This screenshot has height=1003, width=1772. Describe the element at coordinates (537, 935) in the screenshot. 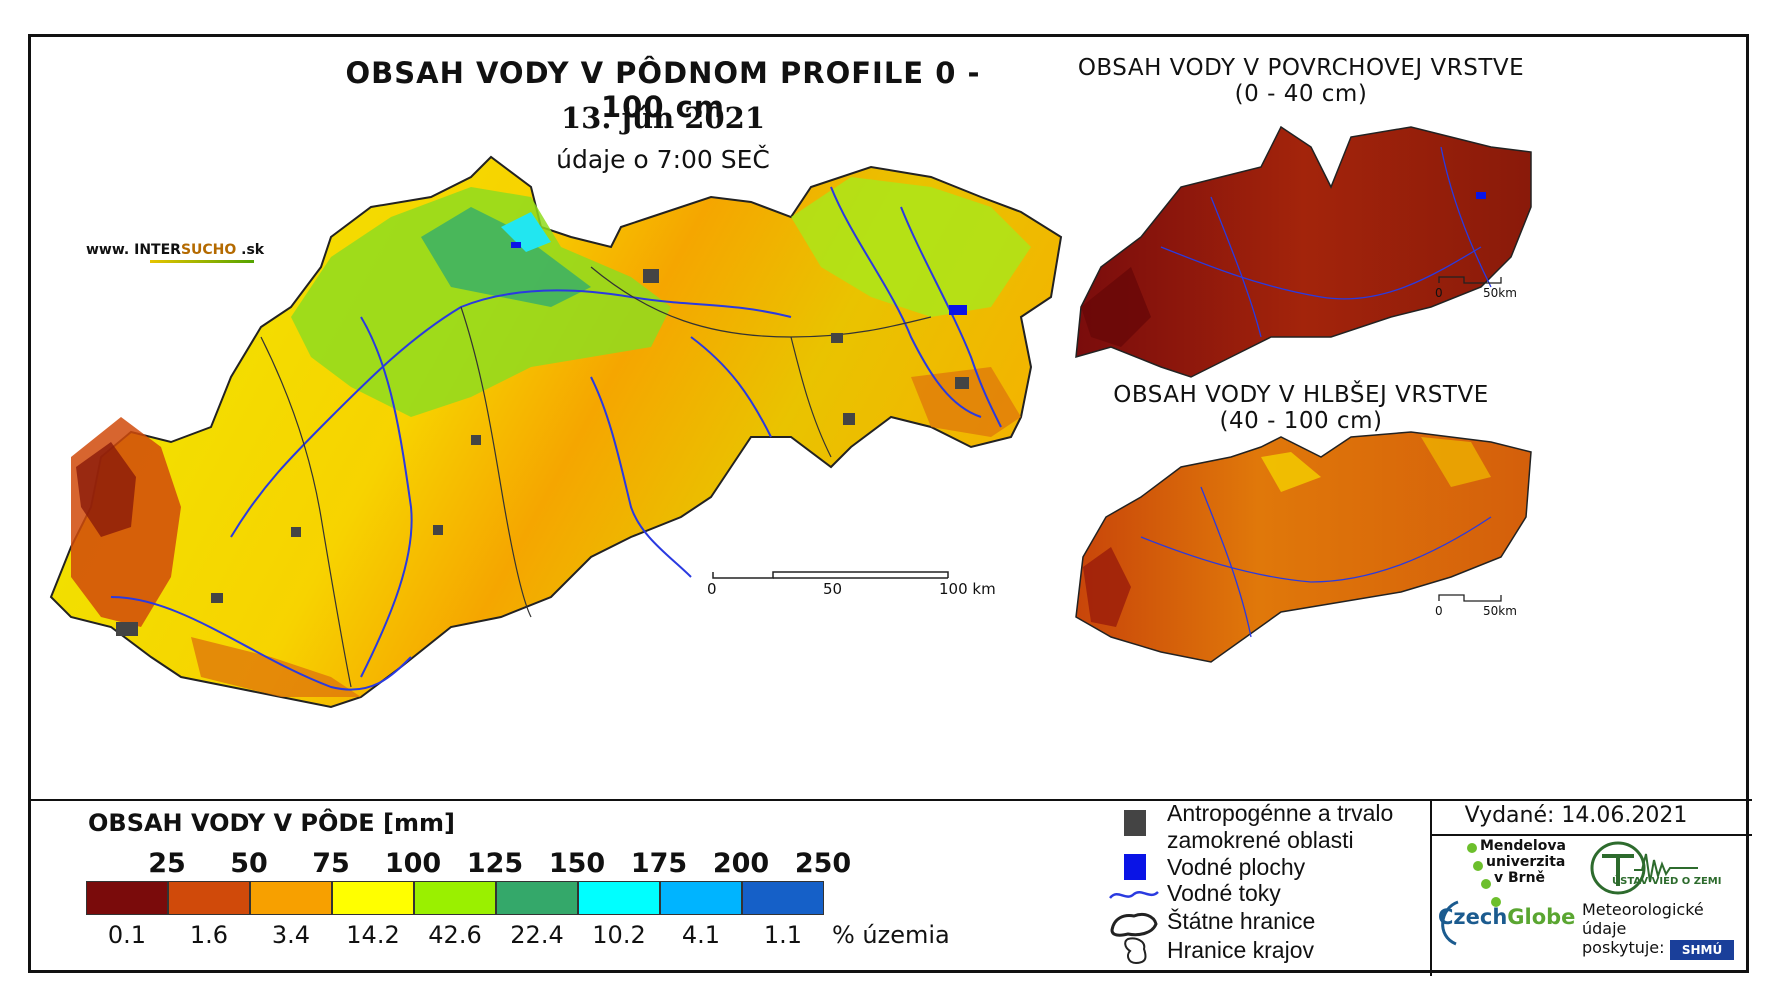

I see `legend-percentage: 22.4` at that location.